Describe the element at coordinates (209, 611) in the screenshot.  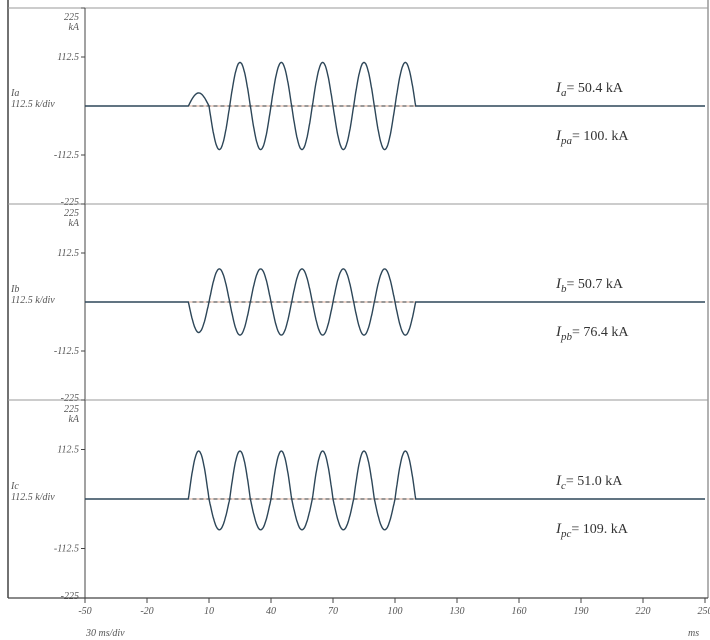
I see `x-tick-label: 10` at that location.